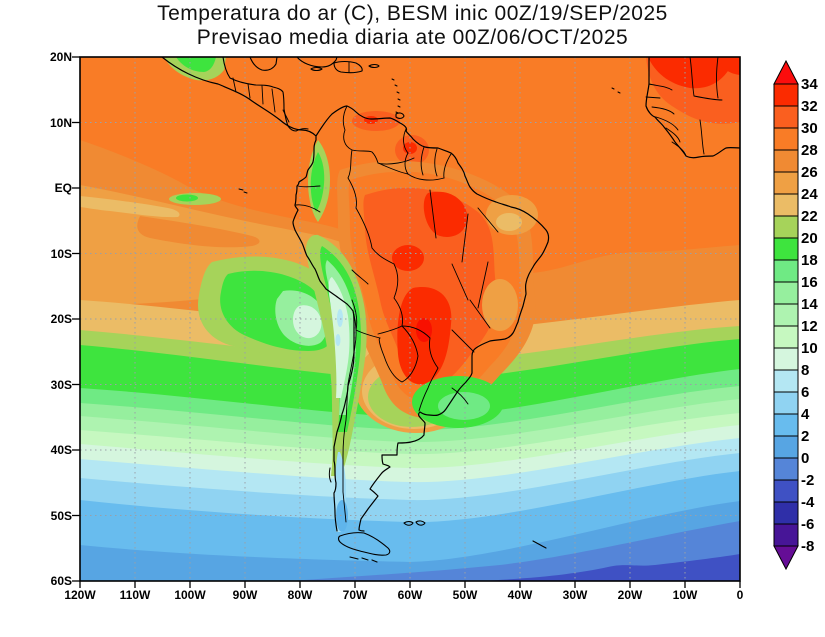  What do you see at coordinates (809, 216) in the screenshot?
I see `colorbar-label: 22` at bounding box center [809, 216].